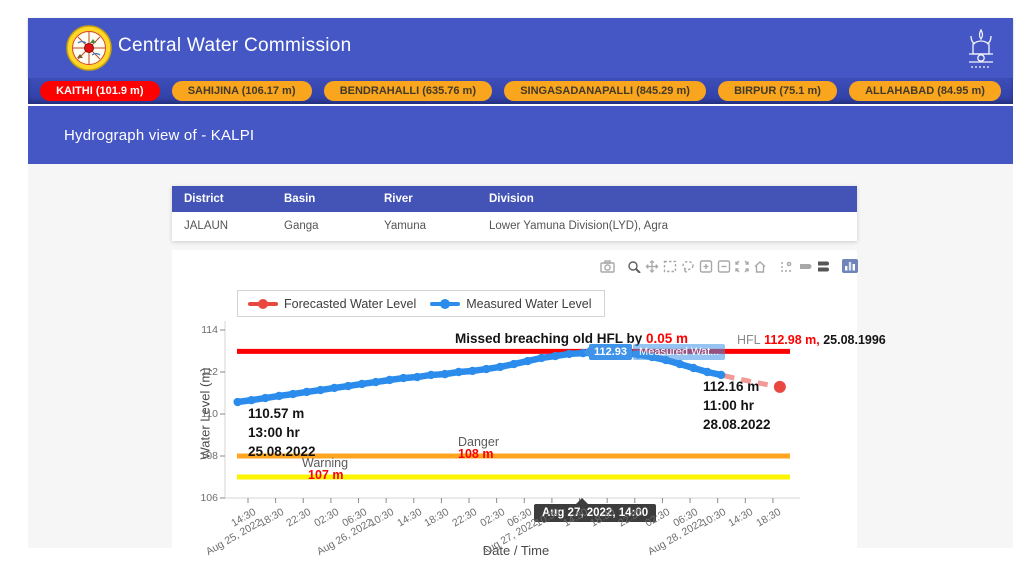 This screenshot has width=1024, height=569. What do you see at coordinates (350, 303) in the screenshot?
I see `legend-label: Forecasted Water Level` at bounding box center [350, 303].